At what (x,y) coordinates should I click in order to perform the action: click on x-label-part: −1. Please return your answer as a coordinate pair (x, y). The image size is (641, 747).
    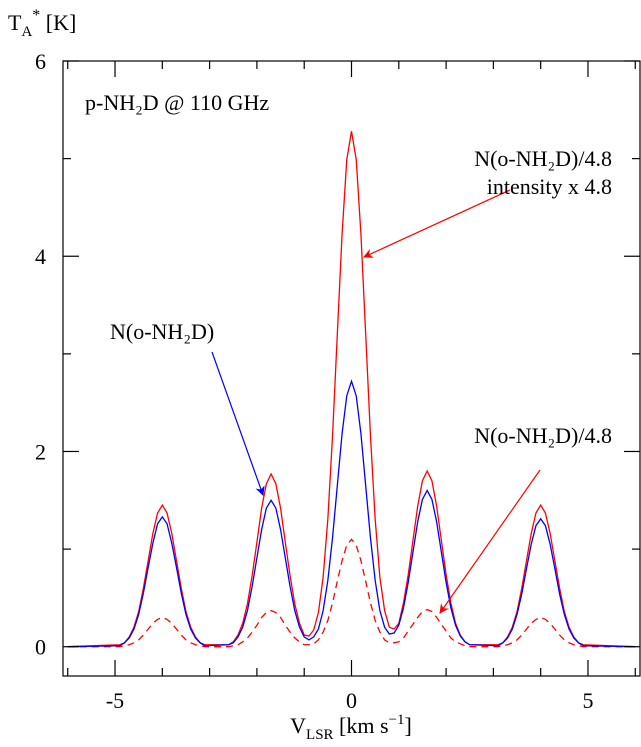
    Looking at the image, I should click on (397, 720).